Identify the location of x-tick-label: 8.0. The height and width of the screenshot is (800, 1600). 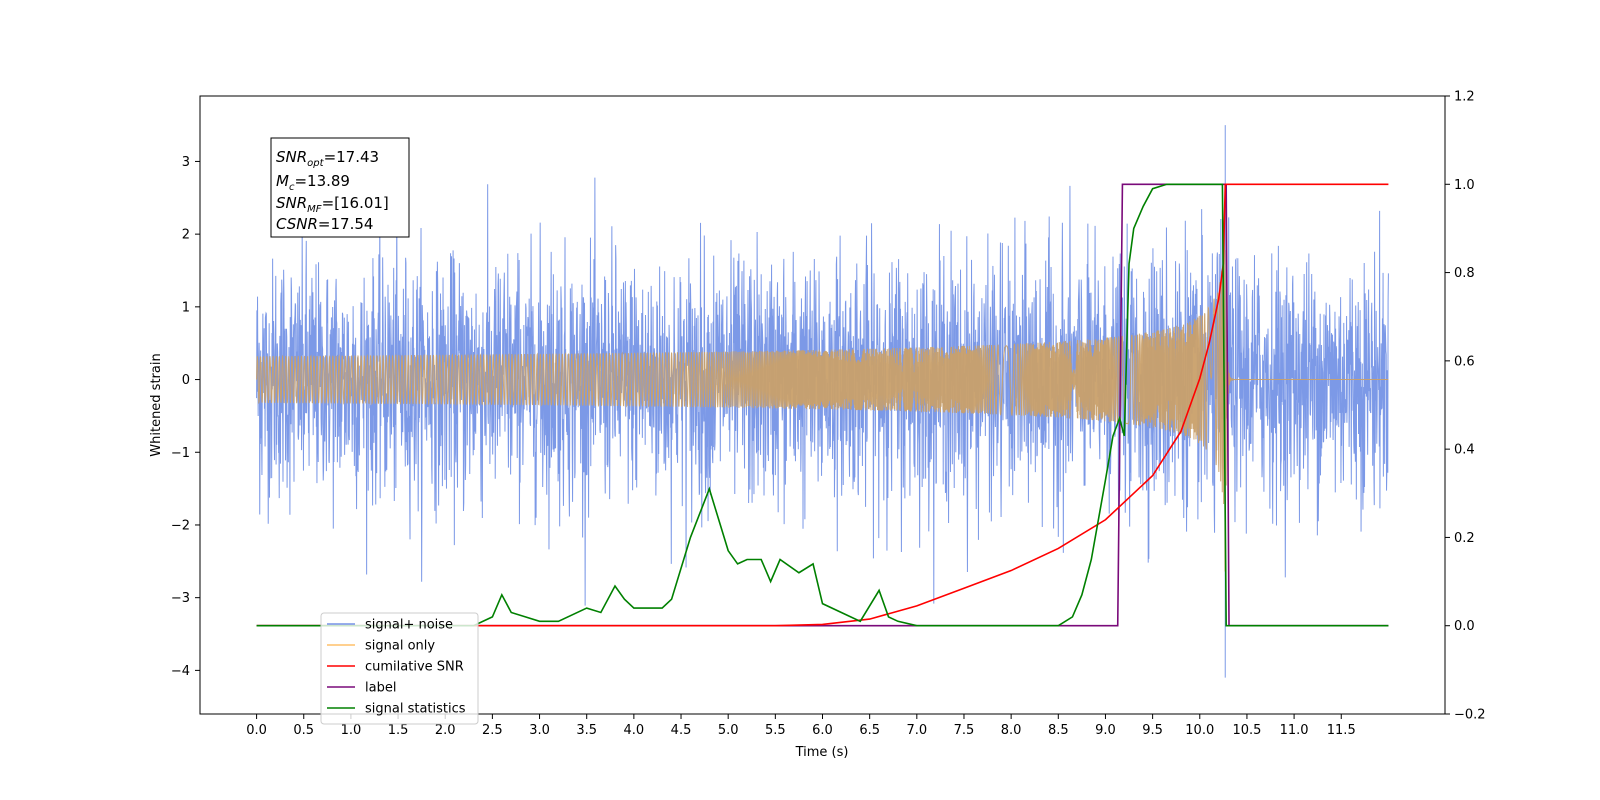
(1011, 730).